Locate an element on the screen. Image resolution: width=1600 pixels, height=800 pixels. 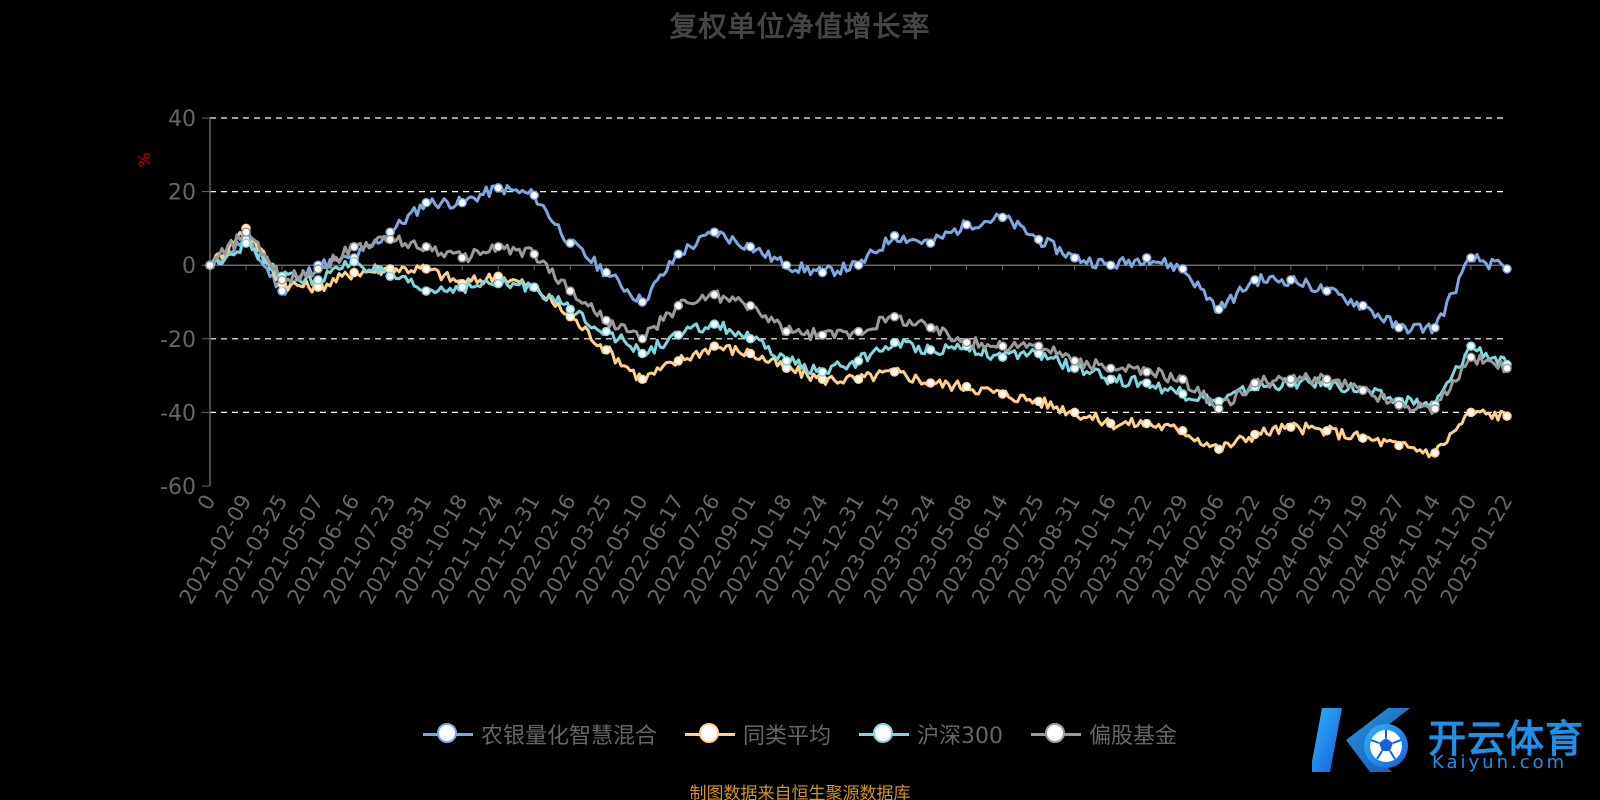
y-tick-label: -60 is located at coordinates (178, 487).